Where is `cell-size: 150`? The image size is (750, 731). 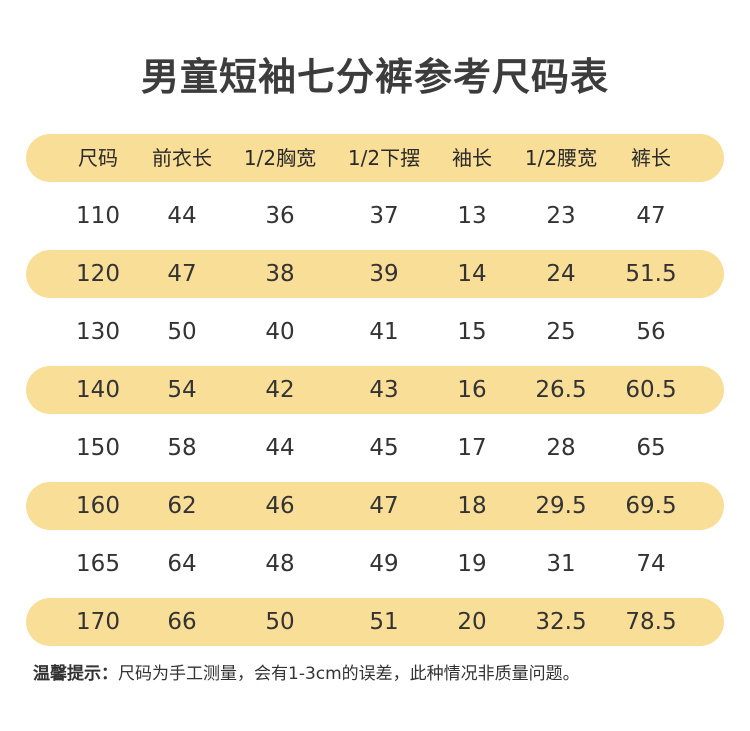 cell-size: 150 is located at coordinates (98, 448).